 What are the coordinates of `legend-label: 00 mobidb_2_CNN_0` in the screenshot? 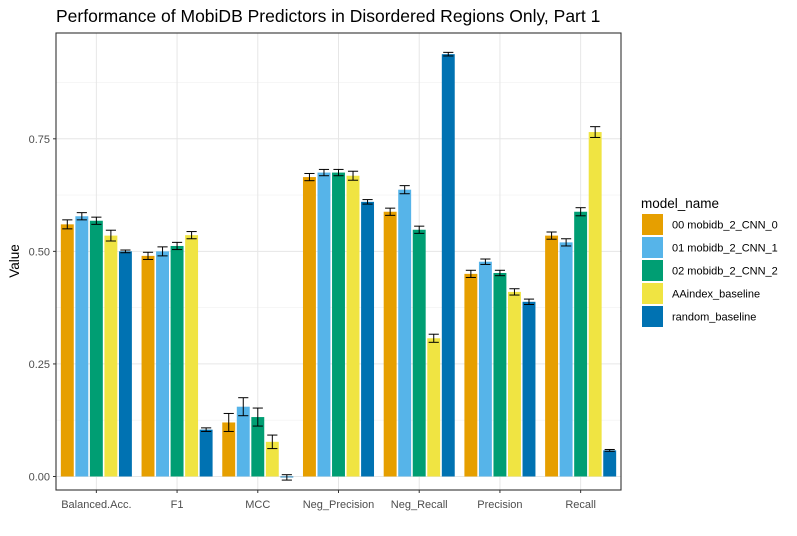 It's located at (725, 226).